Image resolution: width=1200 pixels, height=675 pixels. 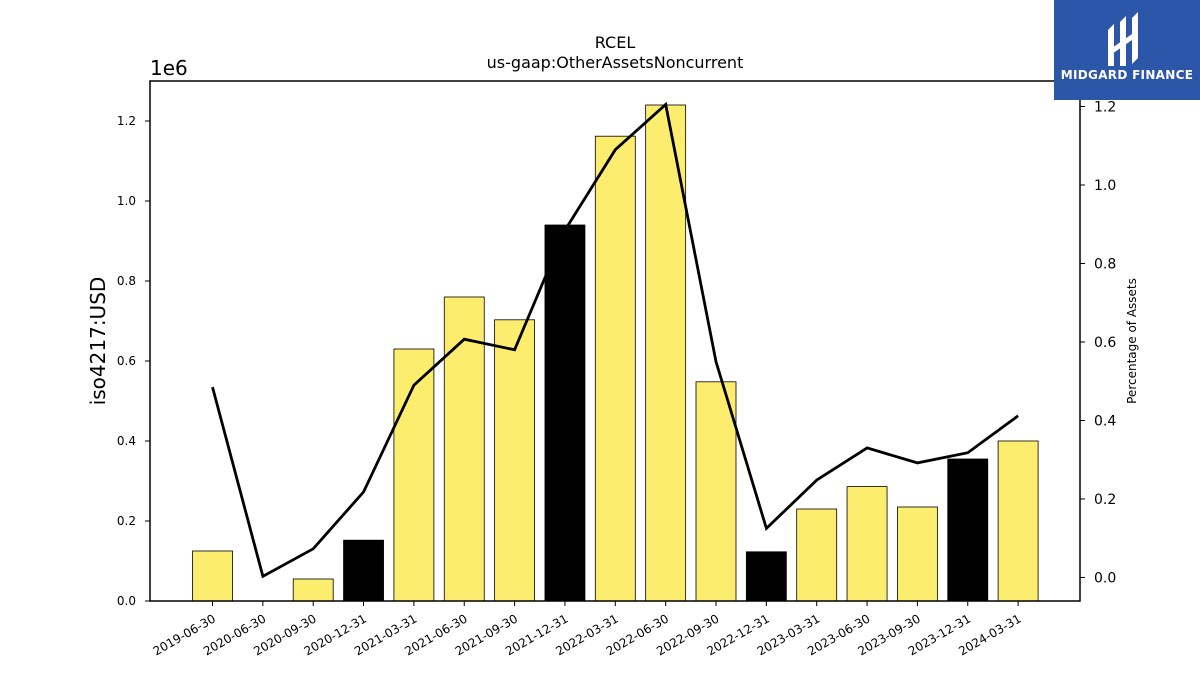 I want to click on y-axis-ticks: 0.0 0.2 0.4 0.6 0.8 1.0 1.2, so click(x=133, y=361).